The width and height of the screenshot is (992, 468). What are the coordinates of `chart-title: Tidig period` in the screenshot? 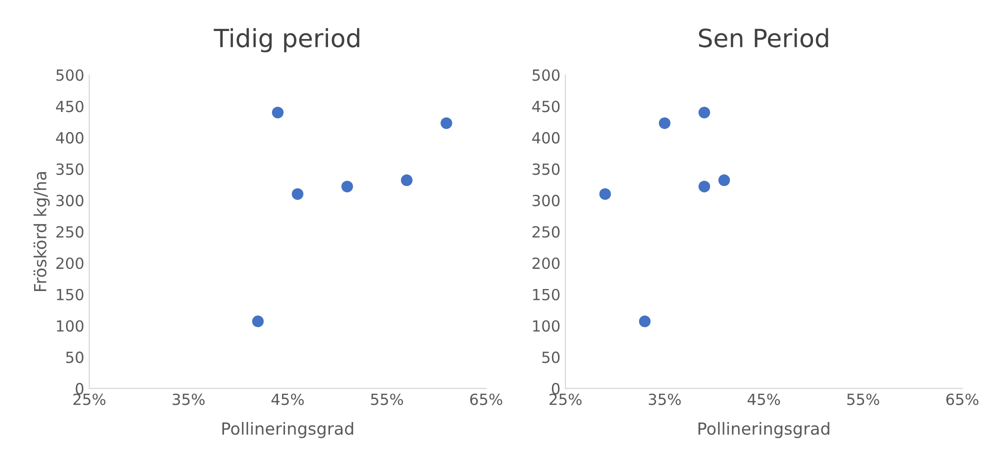 It's located at (287, 40).